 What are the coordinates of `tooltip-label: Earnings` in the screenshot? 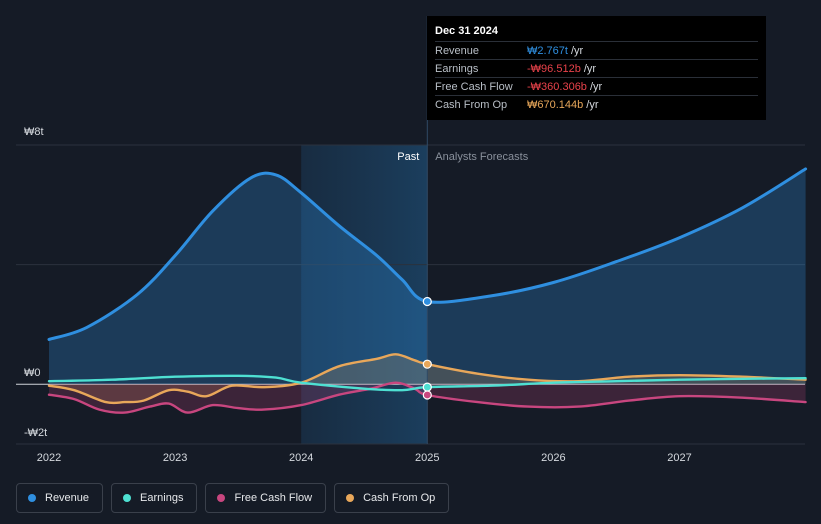 It's located at (457, 68).